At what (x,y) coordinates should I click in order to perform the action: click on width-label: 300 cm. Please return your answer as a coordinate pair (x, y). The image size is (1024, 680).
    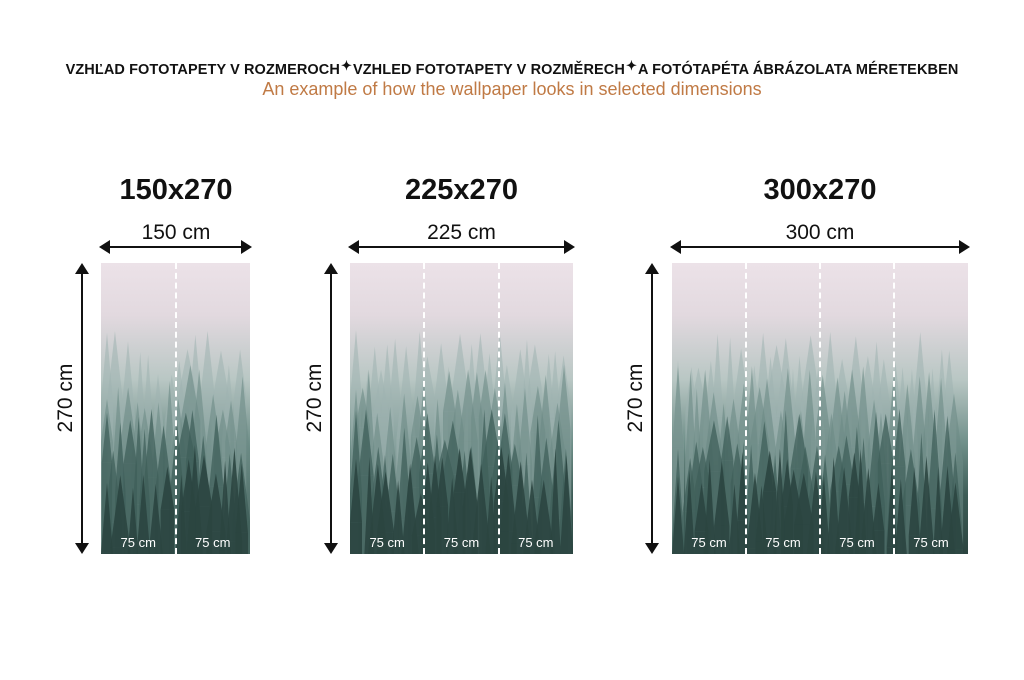
    Looking at the image, I should click on (820, 232).